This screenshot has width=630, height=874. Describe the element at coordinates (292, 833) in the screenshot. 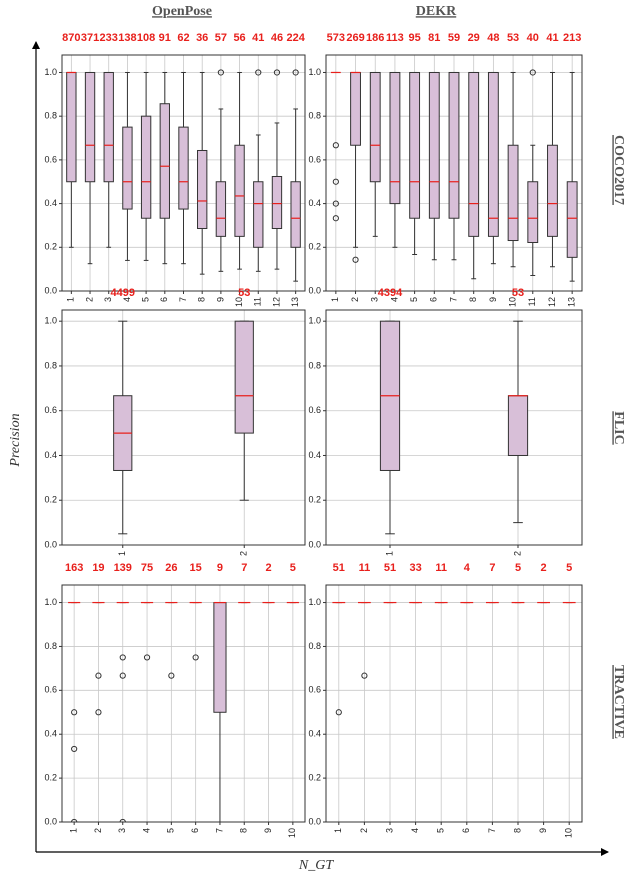

I see `x-tick-label: 10` at that location.